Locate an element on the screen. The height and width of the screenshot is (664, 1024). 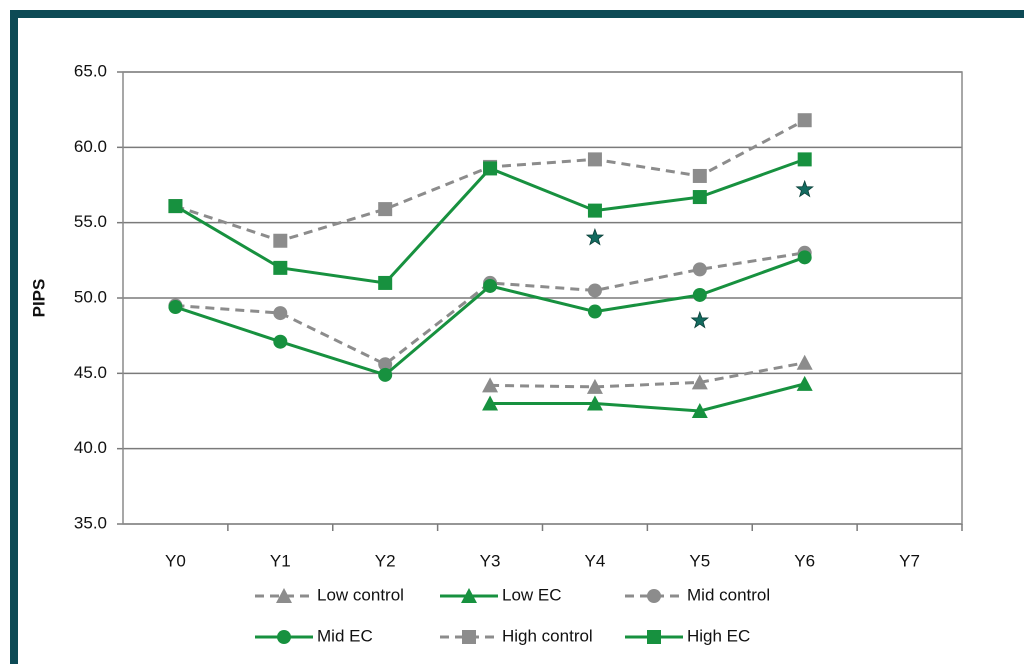
frame-top is located at coordinates (517, 14).